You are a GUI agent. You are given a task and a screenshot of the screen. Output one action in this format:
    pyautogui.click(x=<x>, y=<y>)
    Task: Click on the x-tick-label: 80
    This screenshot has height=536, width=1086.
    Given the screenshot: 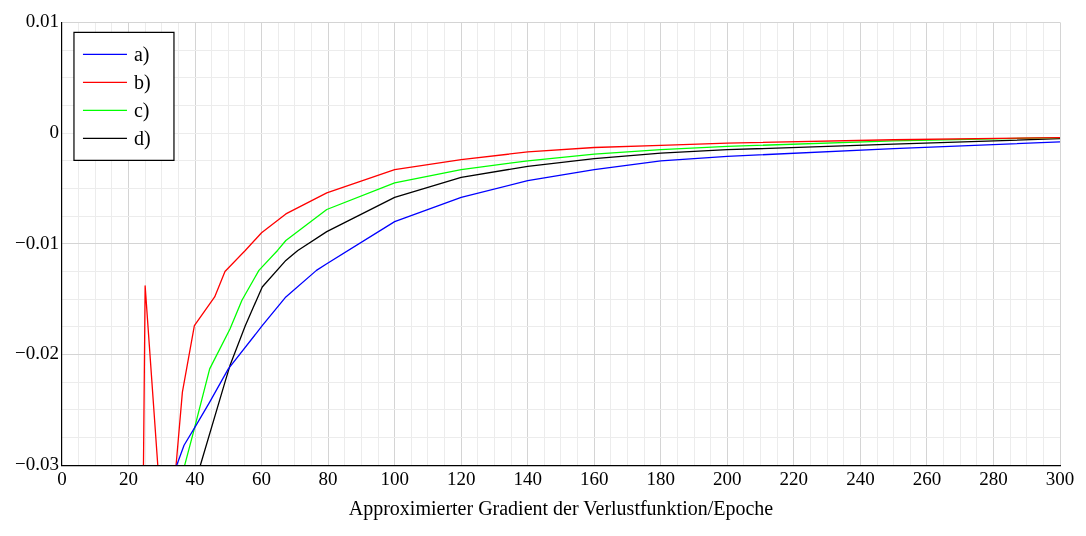 What is the action you would take?
    pyautogui.click(x=328, y=478)
    